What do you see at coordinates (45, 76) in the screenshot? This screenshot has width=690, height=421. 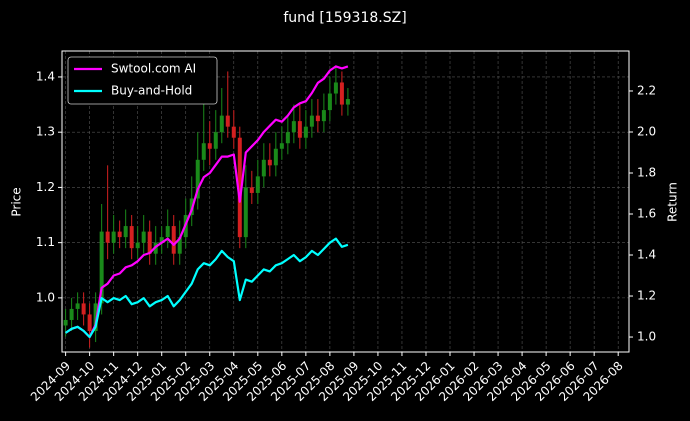 I see `y-tick-label: 1.4` at bounding box center [45, 76].